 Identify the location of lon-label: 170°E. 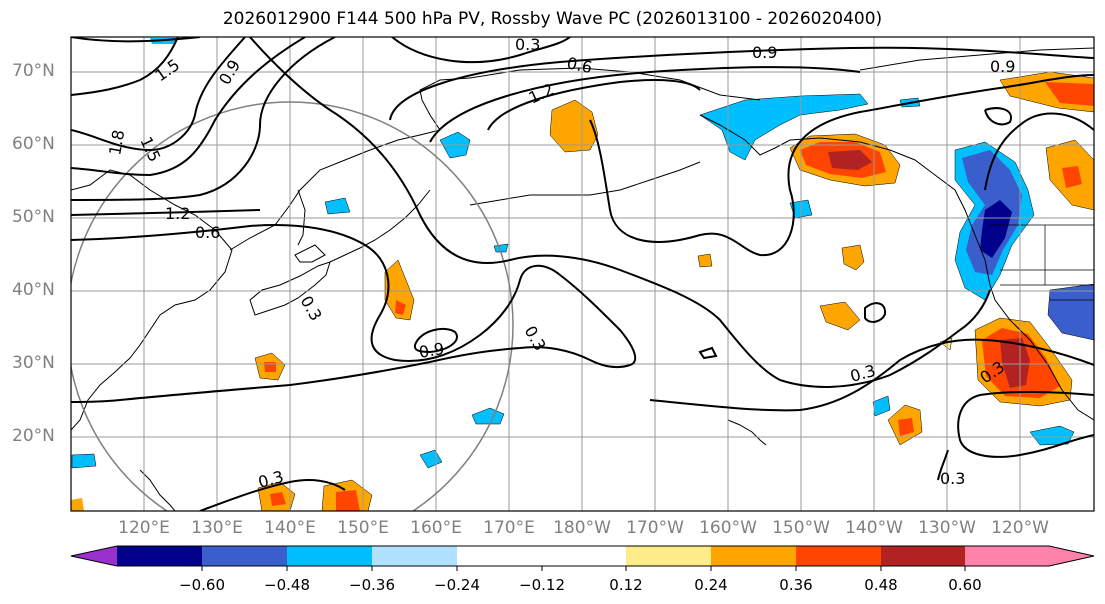
(509, 528).